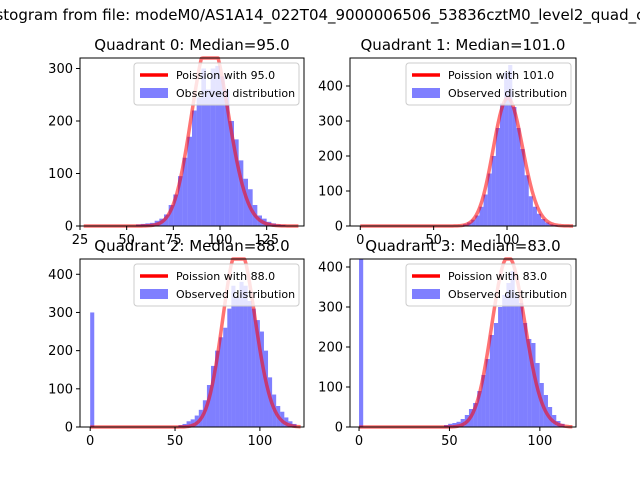 This screenshot has height=480, width=640. Describe the element at coordinates (80, 240) in the screenshot. I see `x-tick-label: 25` at that location.